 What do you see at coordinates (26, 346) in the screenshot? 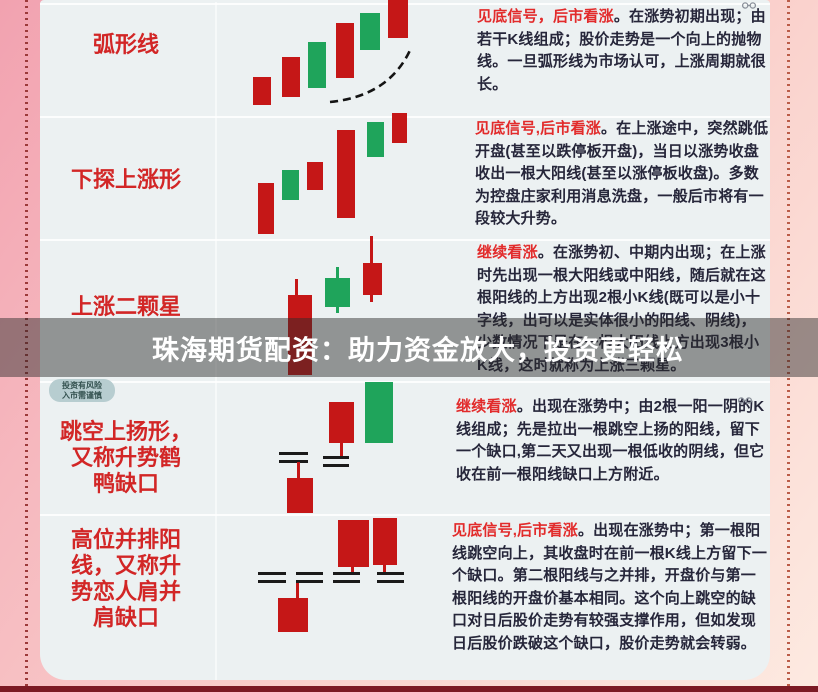
I see `left-dotted-border` at bounding box center [26, 346].